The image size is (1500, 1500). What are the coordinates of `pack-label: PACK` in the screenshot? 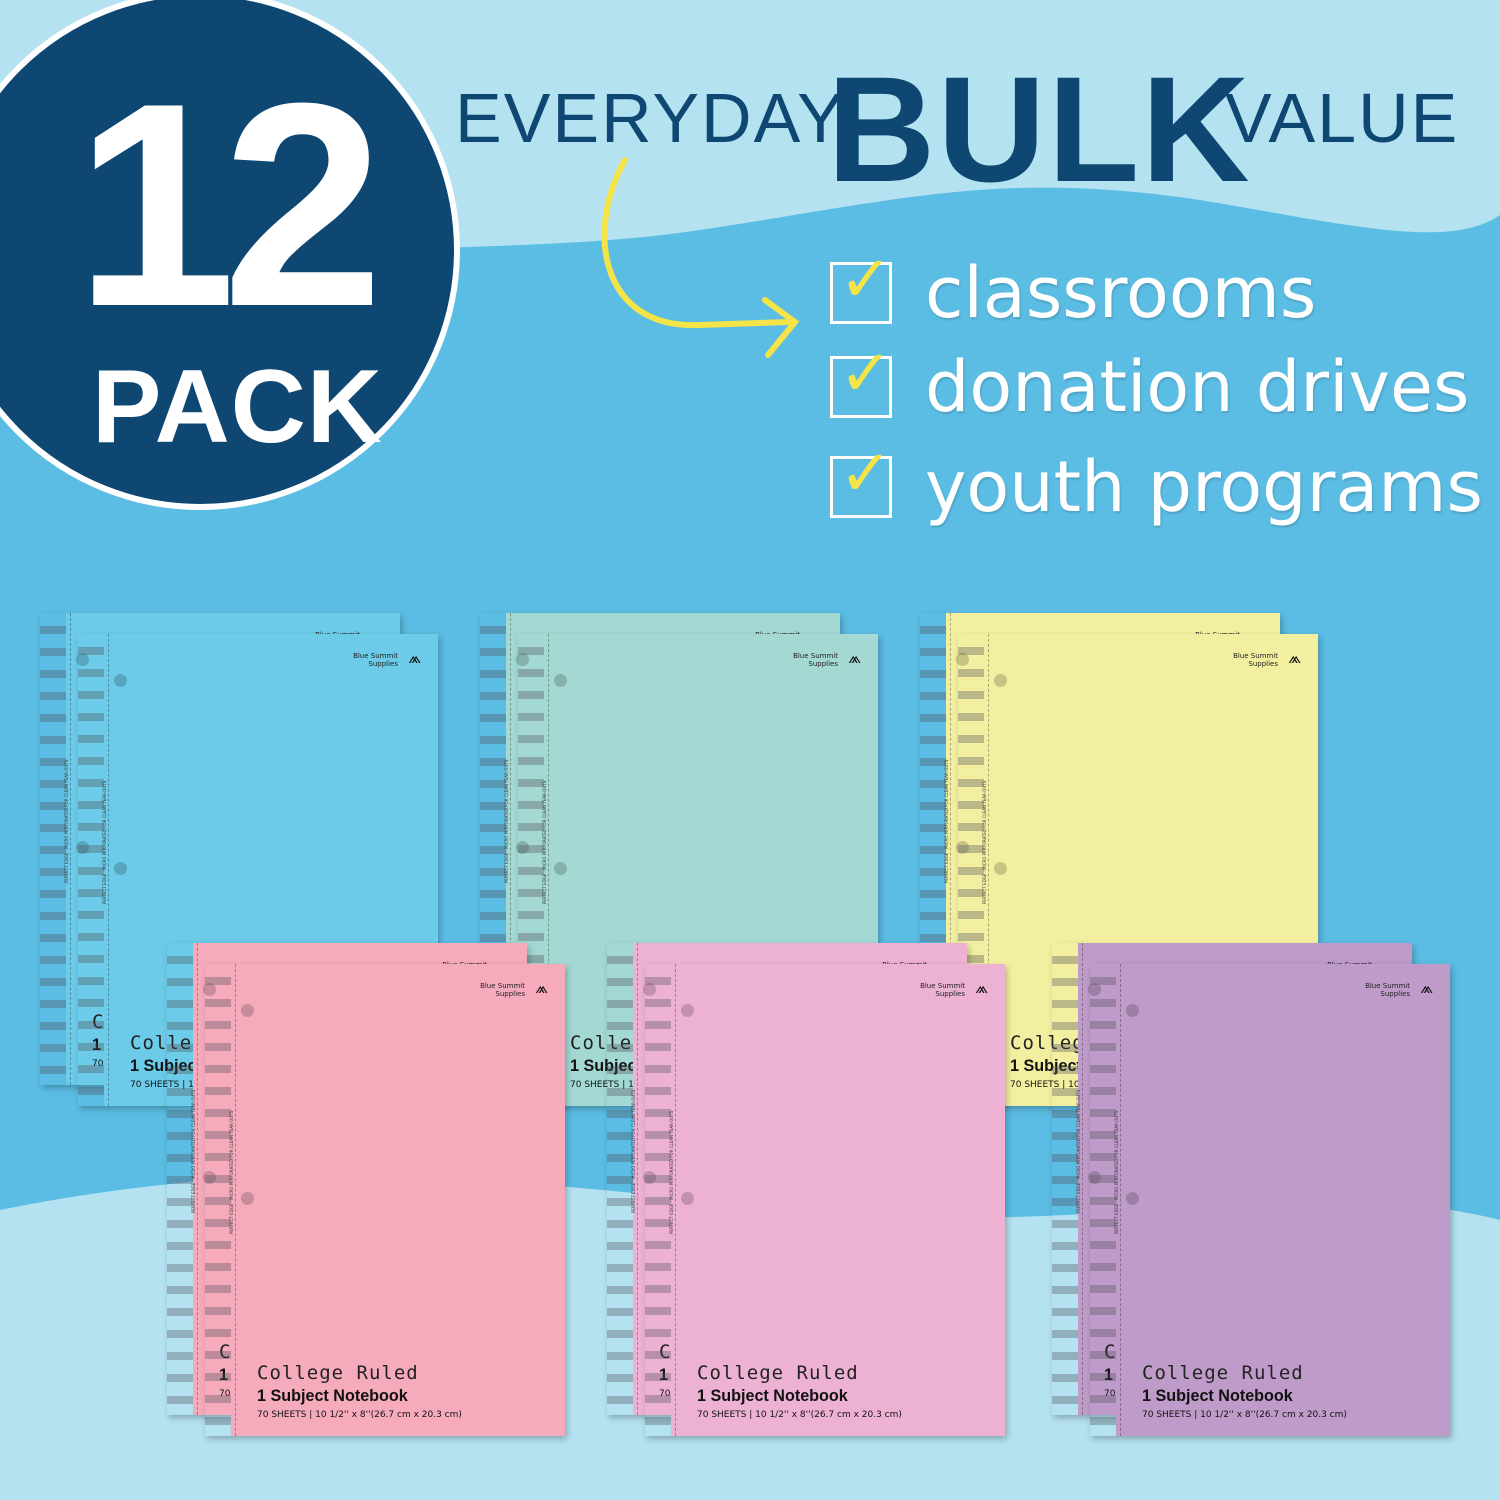 It's located at (237, 407).